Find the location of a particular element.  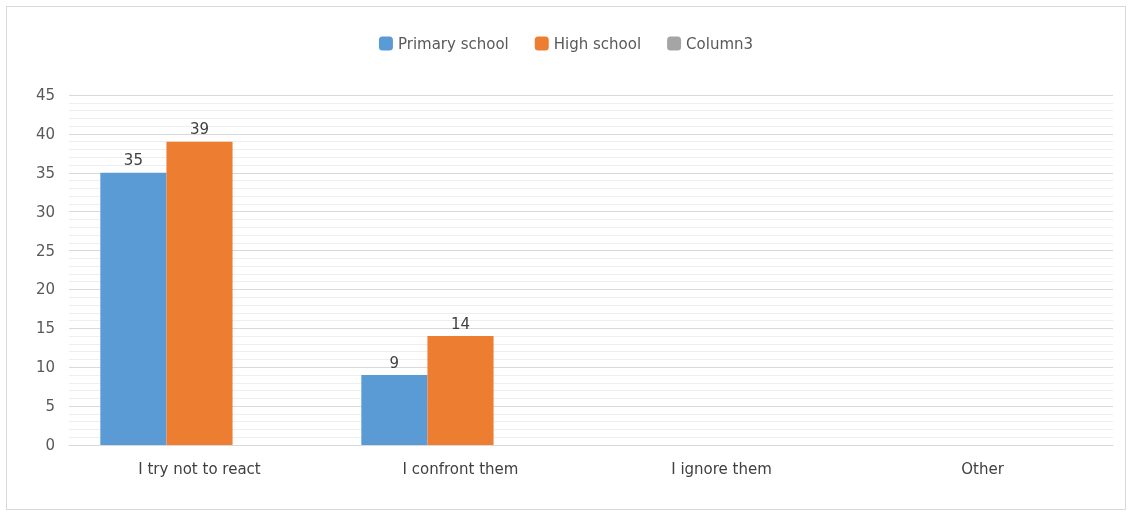

y-tick-label: 25 is located at coordinates (45, 250).